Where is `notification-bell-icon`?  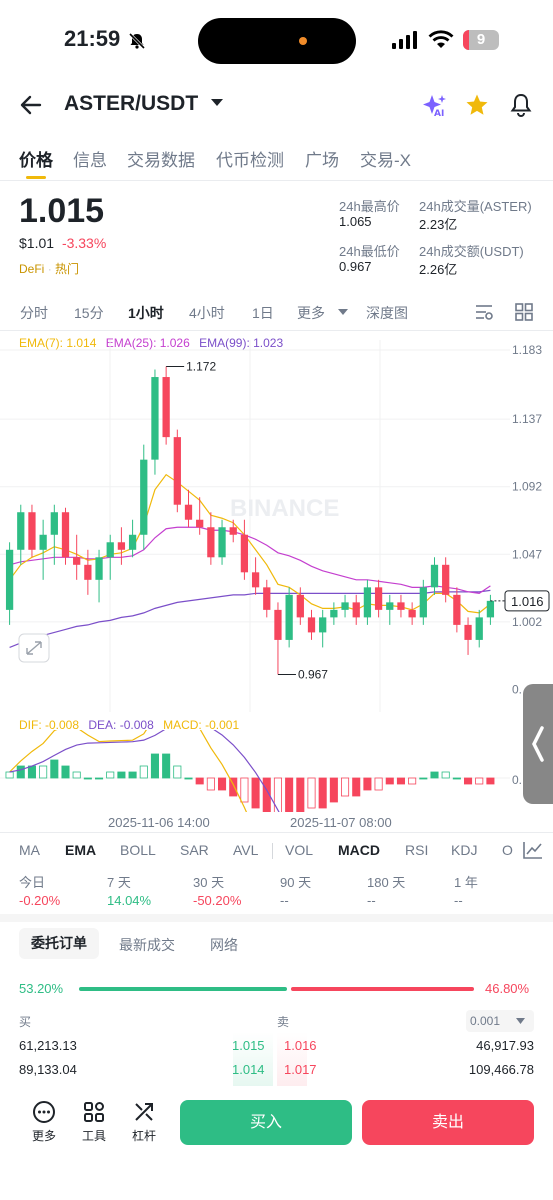
notification-bell-icon is located at coordinates (521, 105).